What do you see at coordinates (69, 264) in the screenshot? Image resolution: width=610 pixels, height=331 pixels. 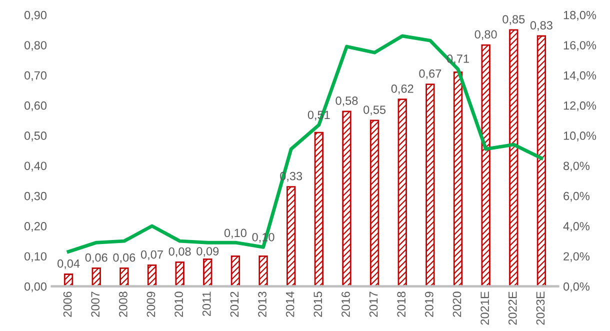 I see `data-label: 0,04` at bounding box center [69, 264].